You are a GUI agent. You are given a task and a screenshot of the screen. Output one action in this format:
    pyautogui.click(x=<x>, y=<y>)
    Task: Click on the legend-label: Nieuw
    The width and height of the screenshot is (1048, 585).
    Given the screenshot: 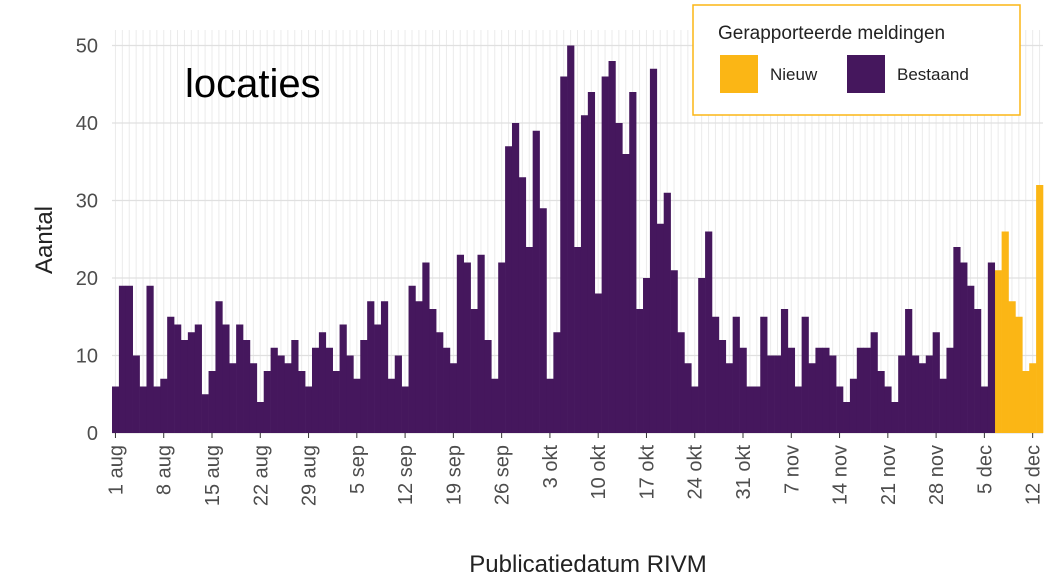 What is the action you would take?
    pyautogui.click(x=794, y=74)
    